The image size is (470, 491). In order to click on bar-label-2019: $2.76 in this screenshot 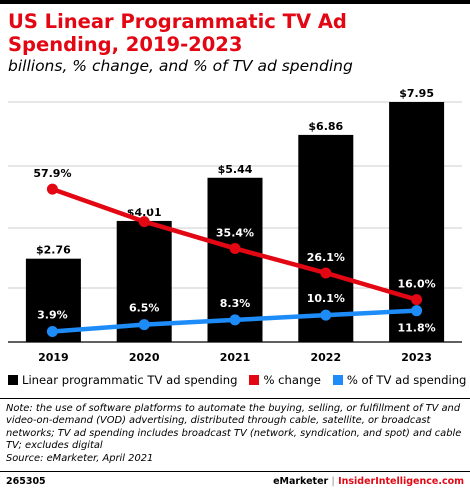, I will do `click(53, 250)`.